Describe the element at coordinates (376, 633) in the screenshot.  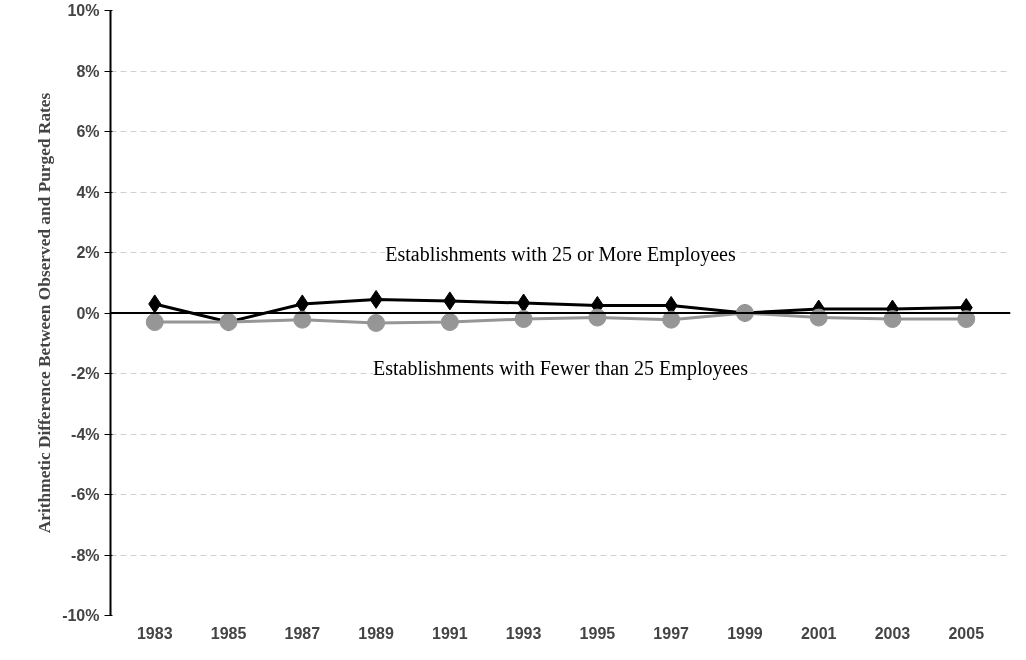
I see `x-tick-label: 1989` at that location.